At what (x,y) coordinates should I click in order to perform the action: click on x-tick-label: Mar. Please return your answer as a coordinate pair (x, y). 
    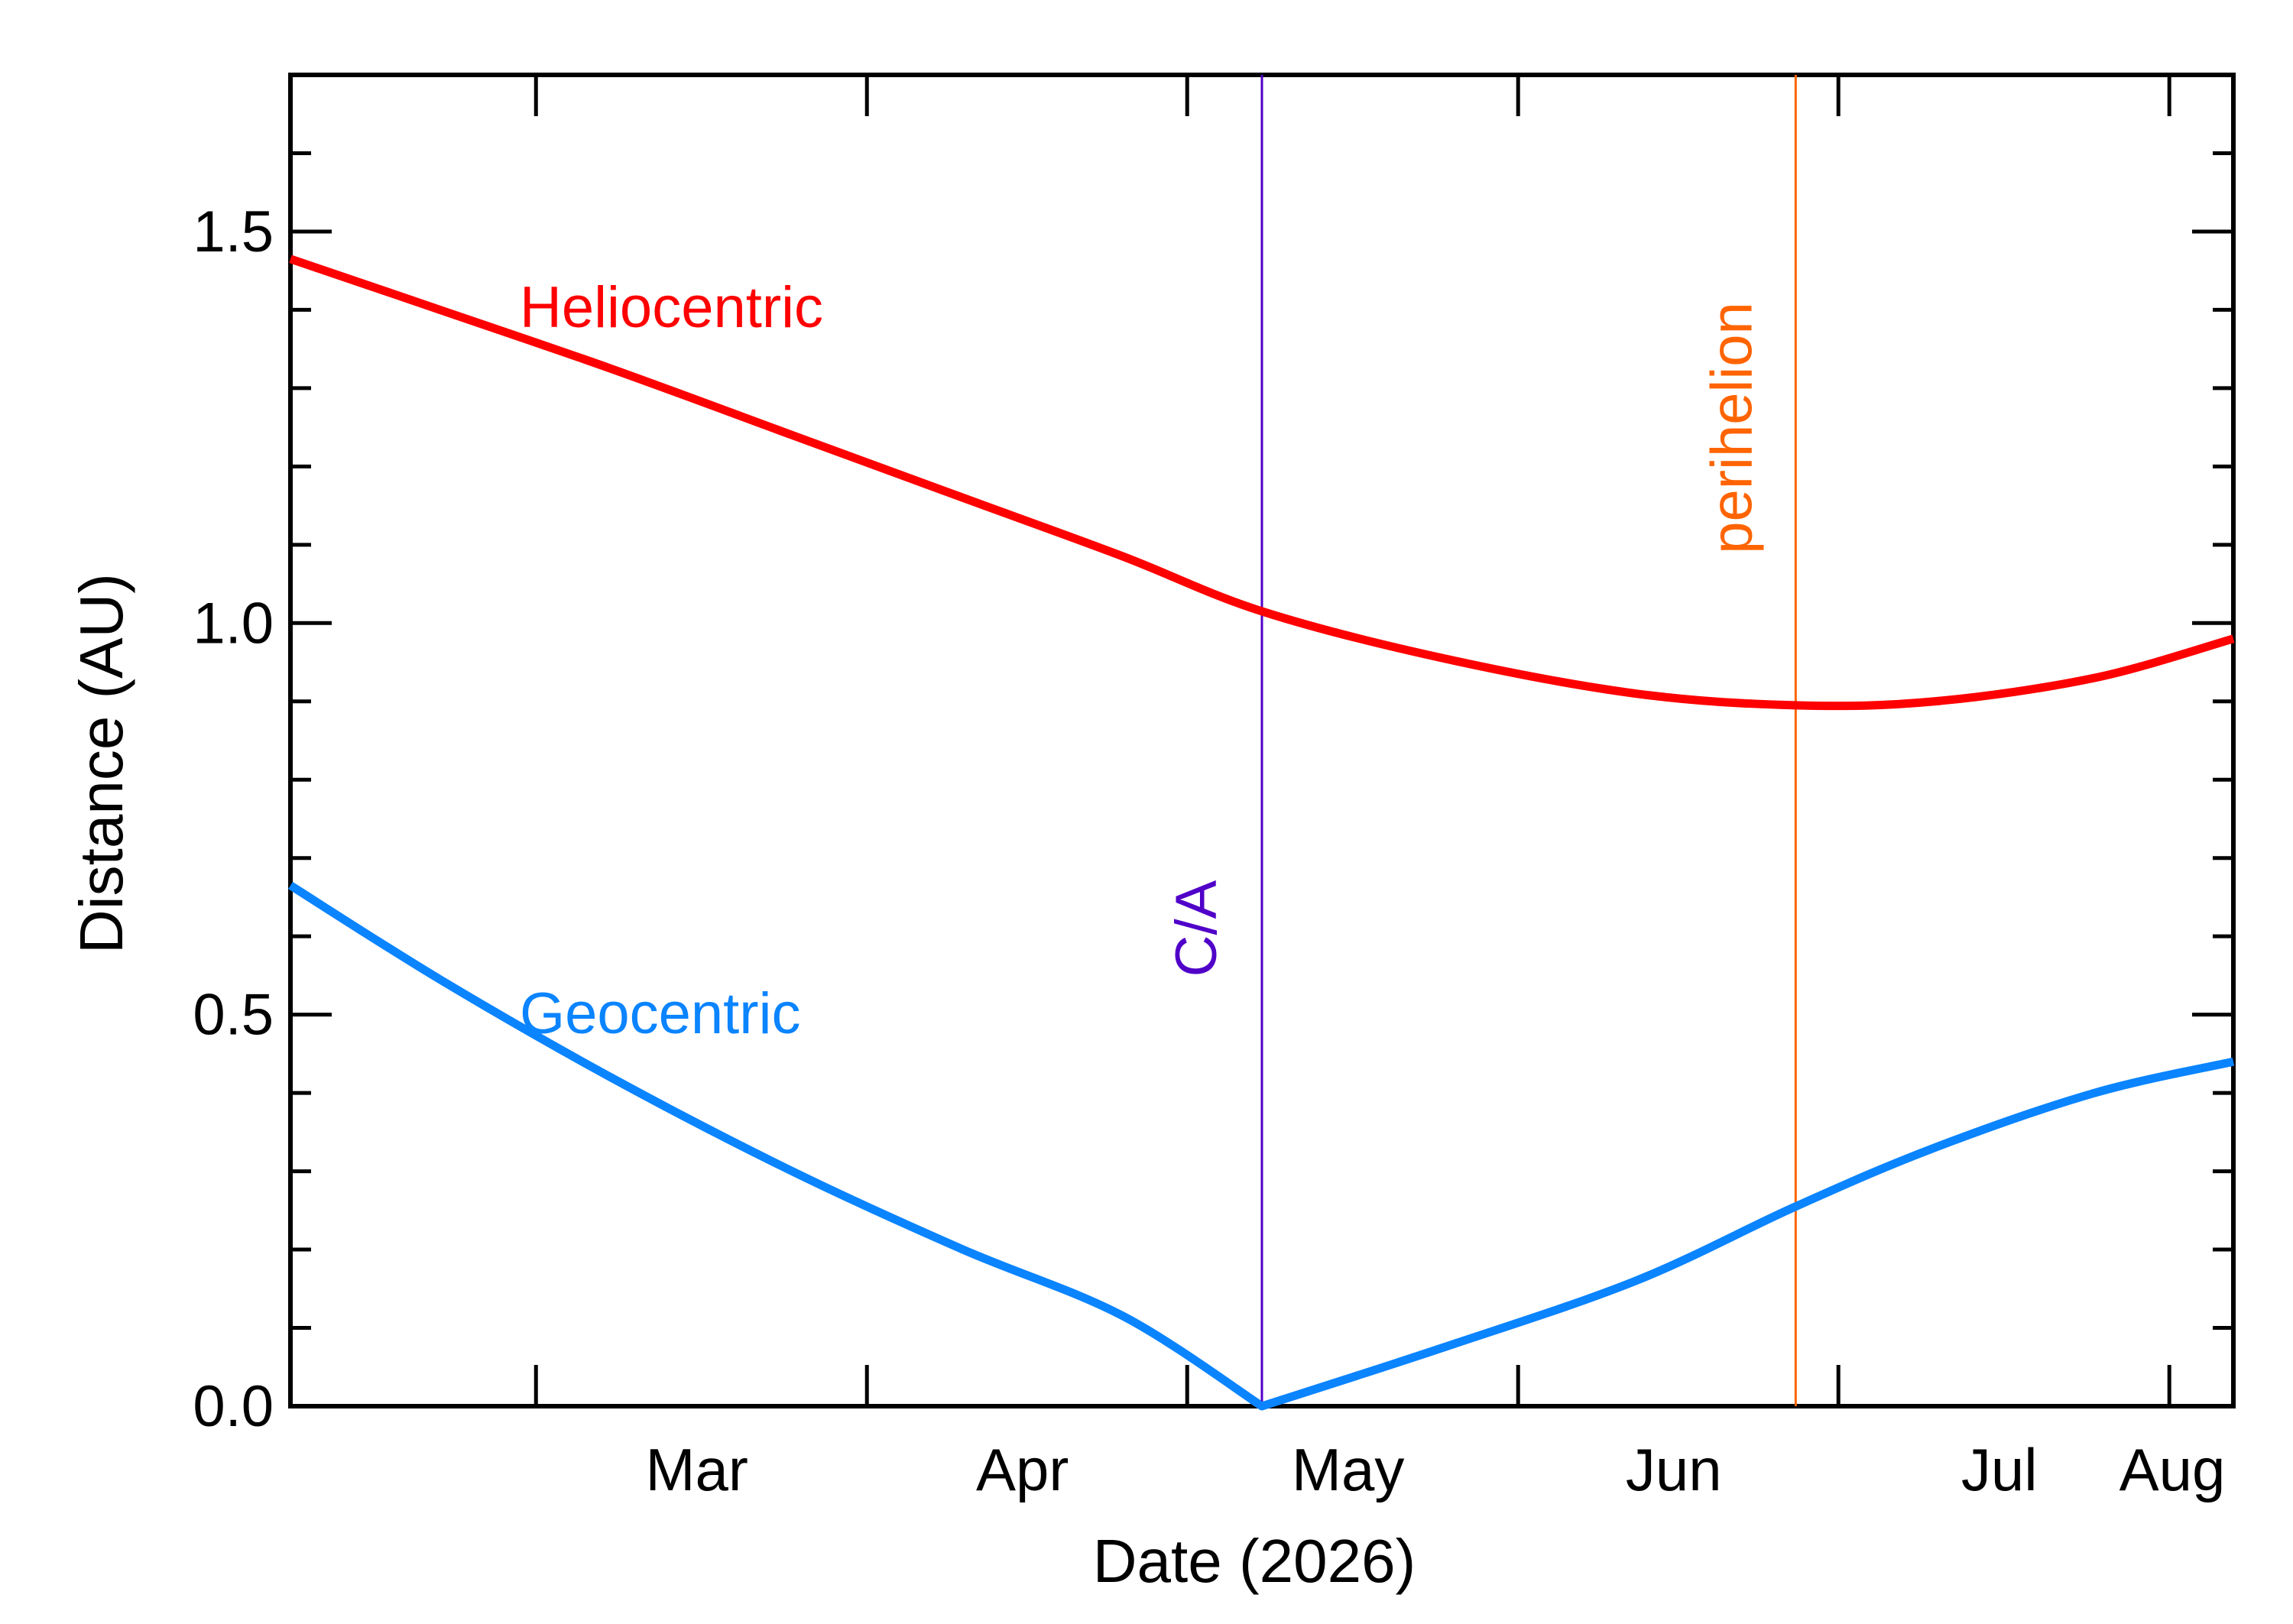
    Looking at the image, I should click on (697, 1469).